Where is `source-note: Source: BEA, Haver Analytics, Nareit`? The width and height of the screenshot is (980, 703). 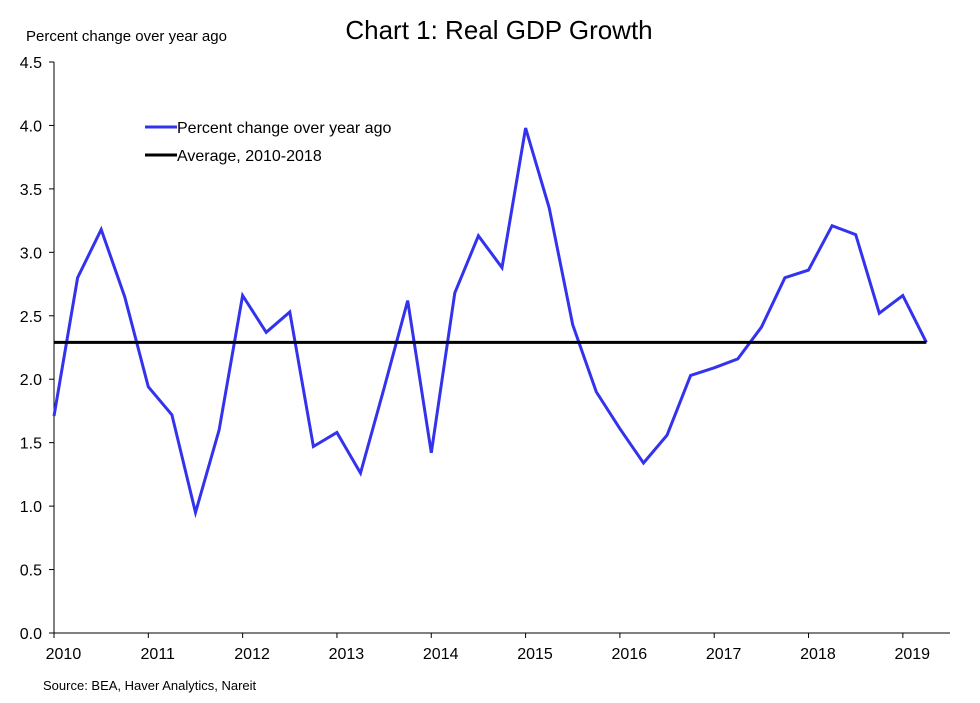 source-note: Source: BEA, Haver Analytics, Nareit is located at coordinates (150, 685).